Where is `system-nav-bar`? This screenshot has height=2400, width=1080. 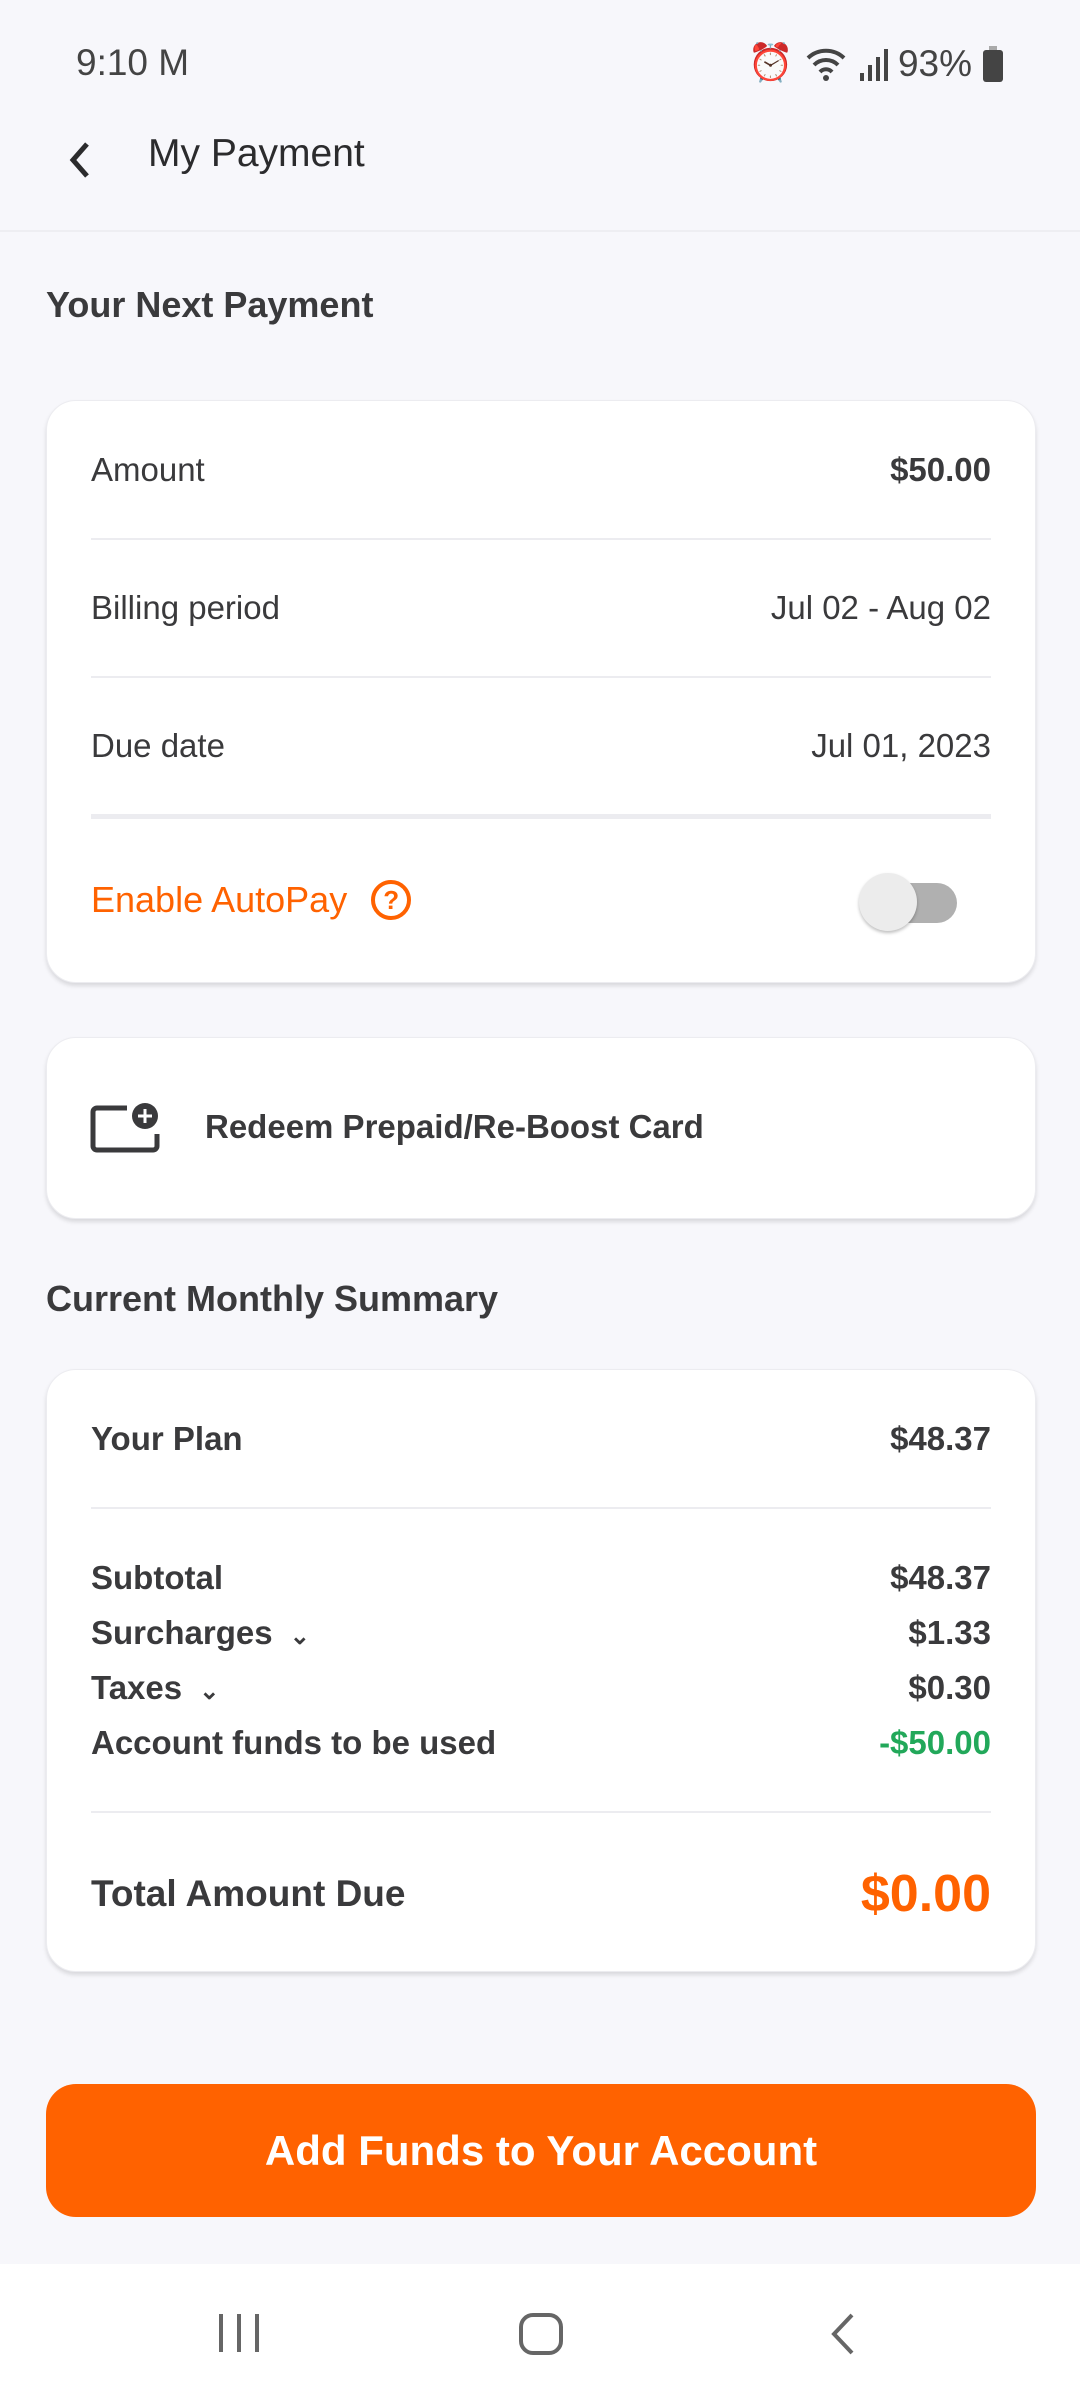
system-nav-bar is located at coordinates (540, 2332).